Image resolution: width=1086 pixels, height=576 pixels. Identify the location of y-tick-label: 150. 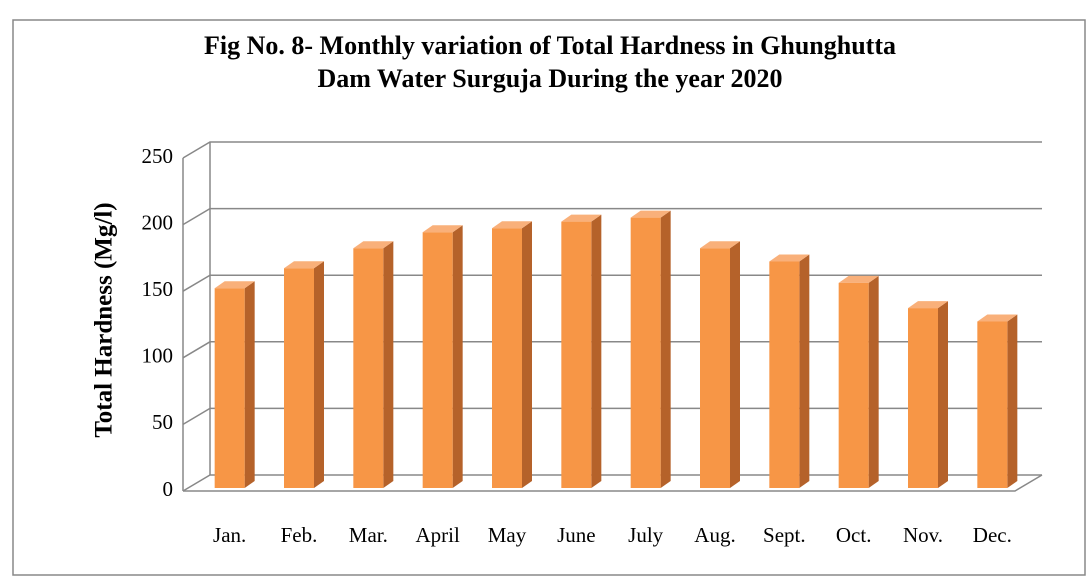
(158, 289).